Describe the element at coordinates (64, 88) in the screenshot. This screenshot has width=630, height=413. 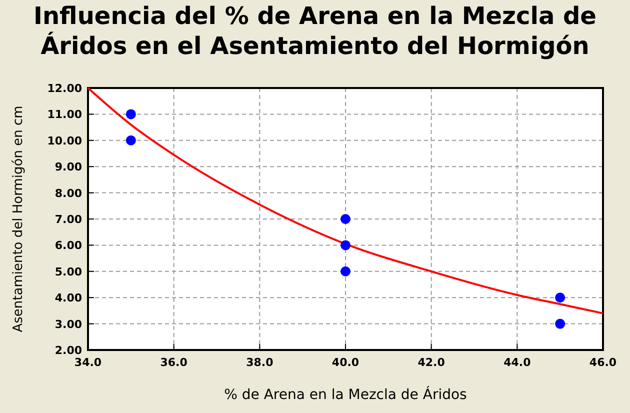
I see `y-tick-label: 12.00` at that location.